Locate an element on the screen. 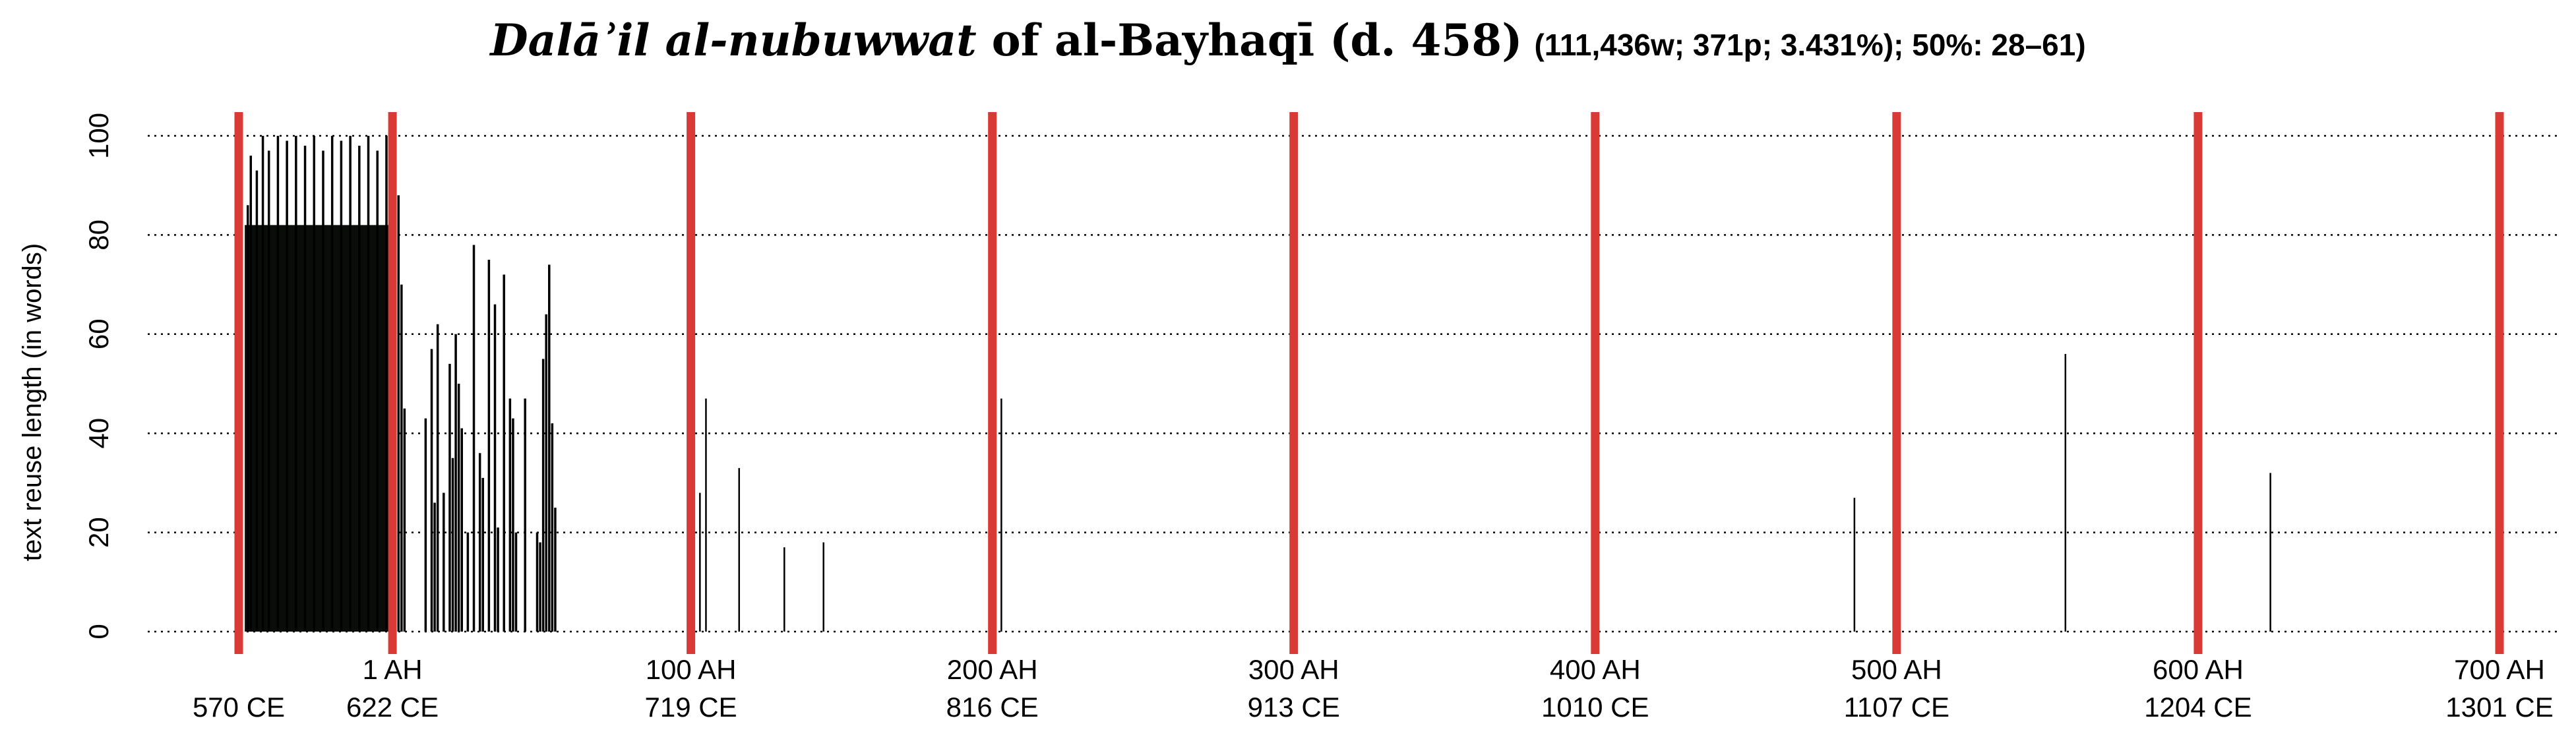  x-tick-label-ce-500: 1107 CE is located at coordinates (1896, 707).